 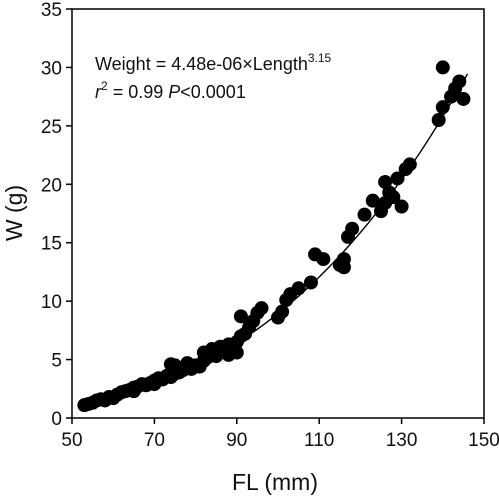 I want to click on equation-annotation: Weight = 4.48e-06×Length3.15, so click(x=213, y=62).